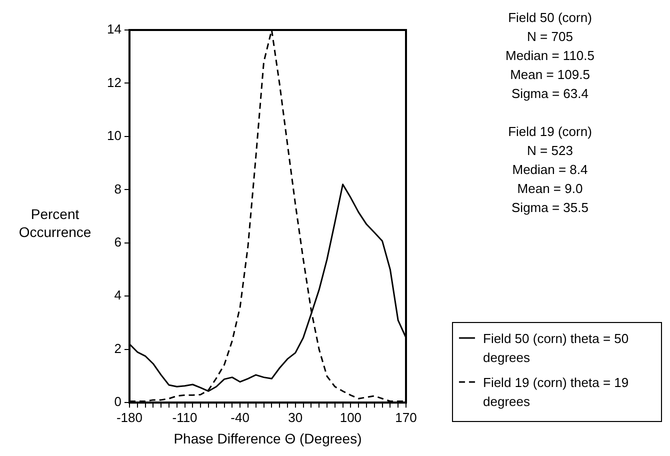 This screenshot has width=670, height=456. Describe the element at coordinates (118, 295) in the screenshot. I see `y-tick-label: 4` at that location.